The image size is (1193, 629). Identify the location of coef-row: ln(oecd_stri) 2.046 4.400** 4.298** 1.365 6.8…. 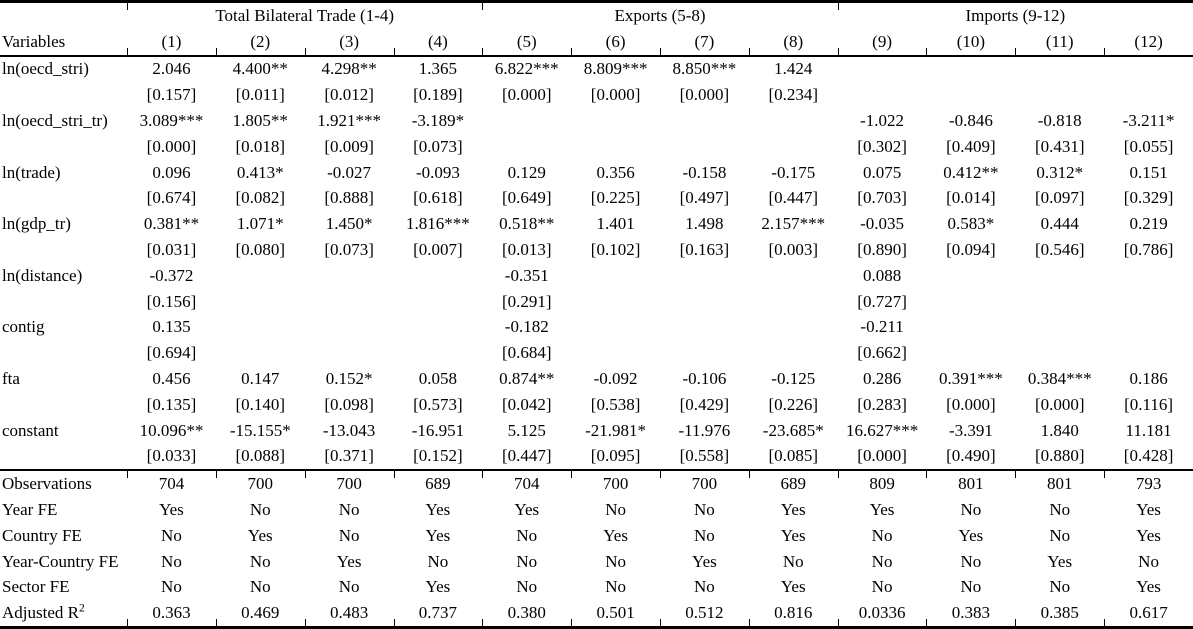
(596, 69).